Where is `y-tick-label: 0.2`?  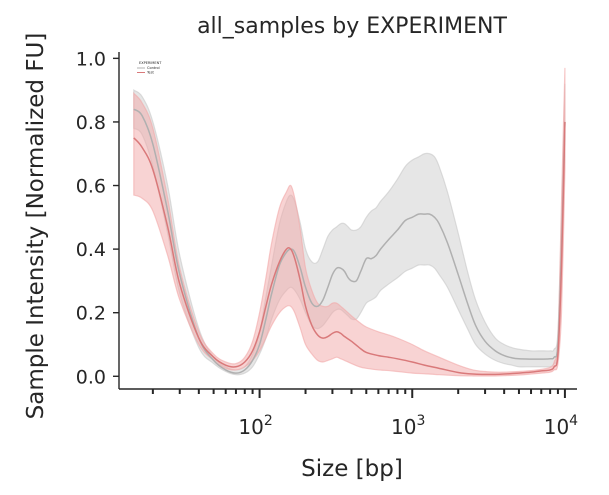
y-tick-label: 0.2 is located at coordinates (91, 314).